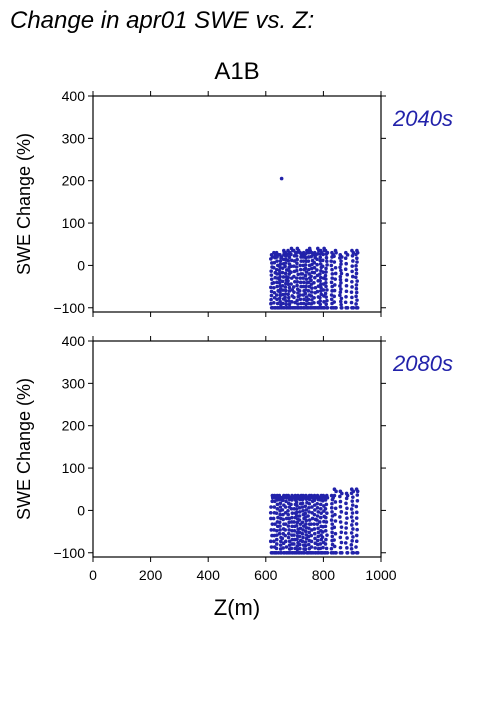 Image resolution: width=501 pixels, height=709 pixels. I want to click on outlier-point, so click(281, 178).